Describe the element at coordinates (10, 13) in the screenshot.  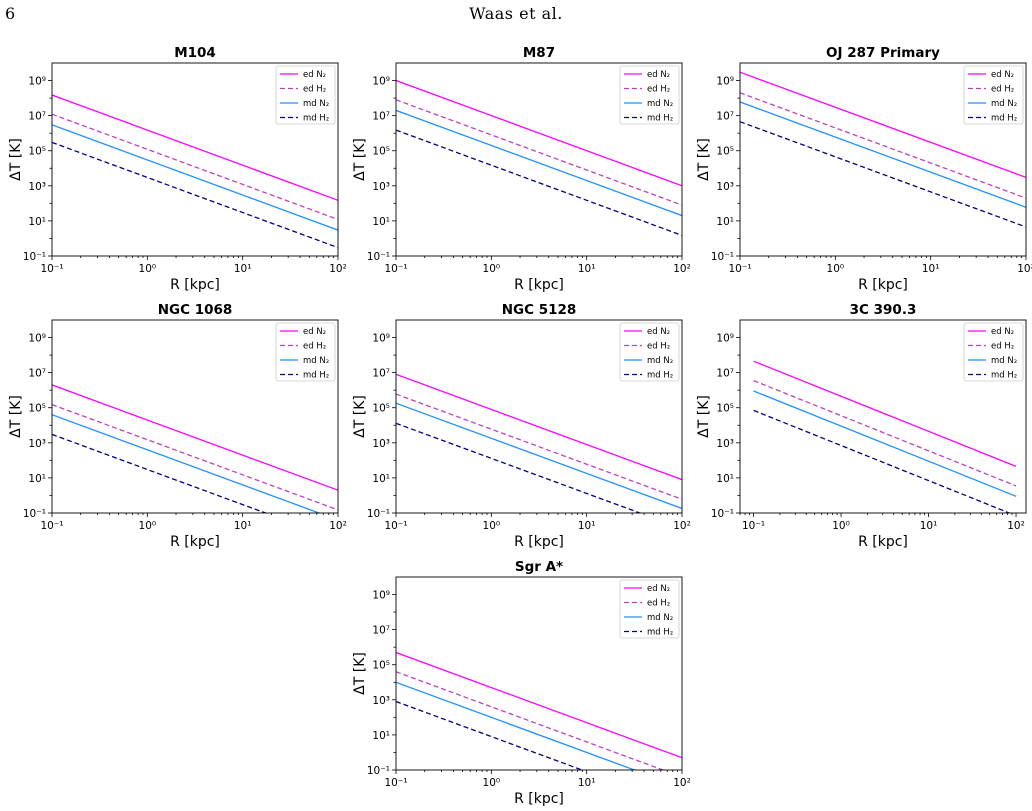
I see `page-number: 6` at that location.